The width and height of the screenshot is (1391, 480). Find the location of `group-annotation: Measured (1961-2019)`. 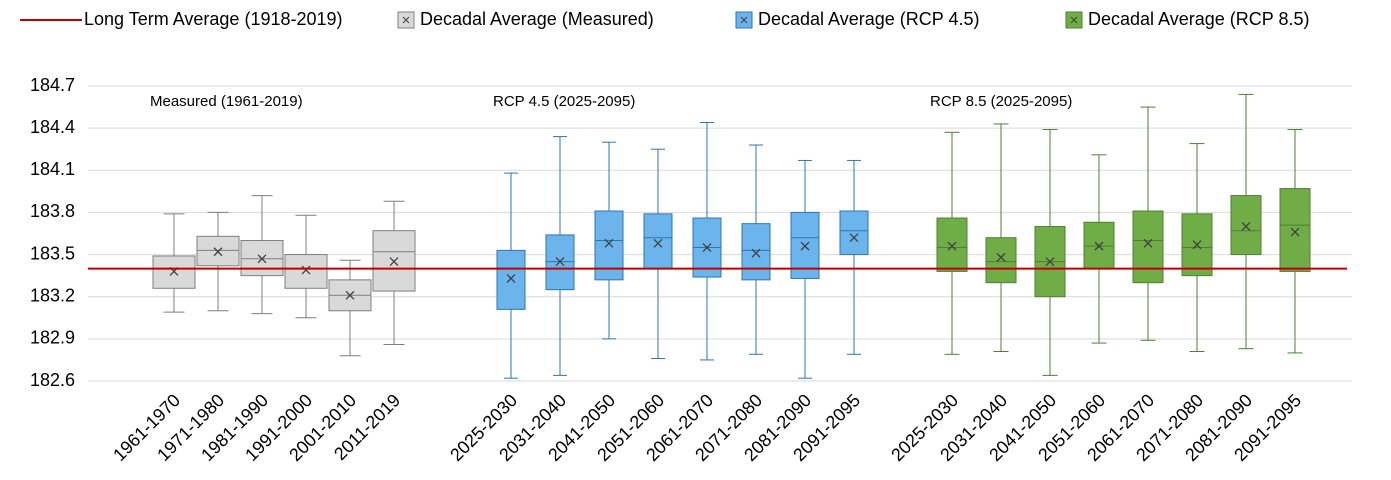

group-annotation: Measured (1961-2019) is located at coordinates (226, 101).